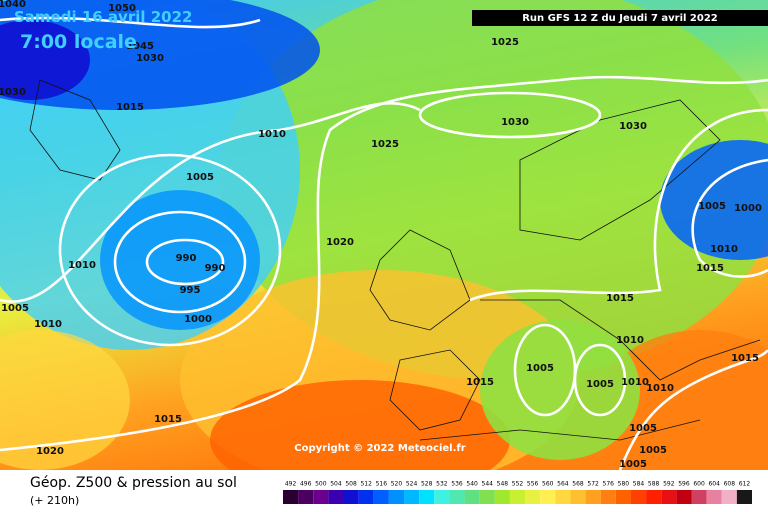  Describe the element at coordinates (379, 448) in the screenshot. I see `copyright: Copyright © 2022 Meteociel.fr` at that location.